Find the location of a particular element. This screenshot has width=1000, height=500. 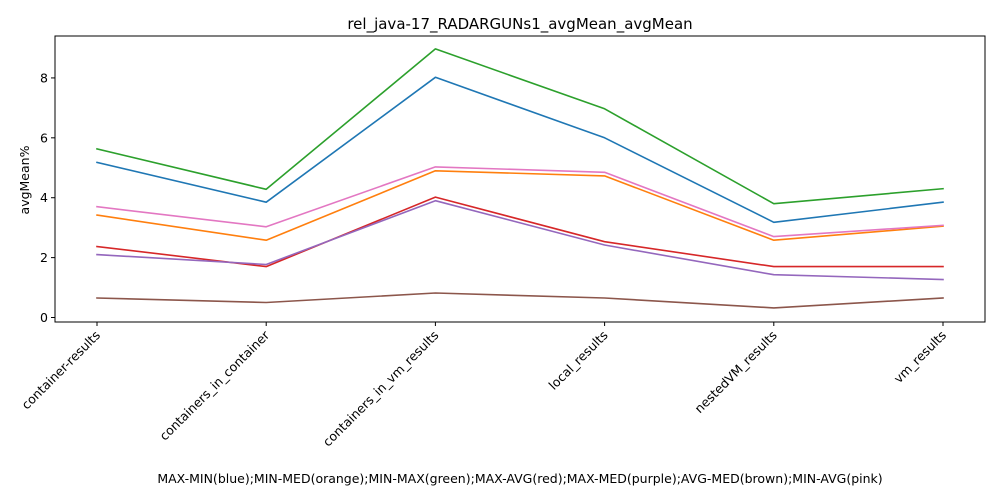

x-tick-label: container-results is located at coordinates (60, 370).